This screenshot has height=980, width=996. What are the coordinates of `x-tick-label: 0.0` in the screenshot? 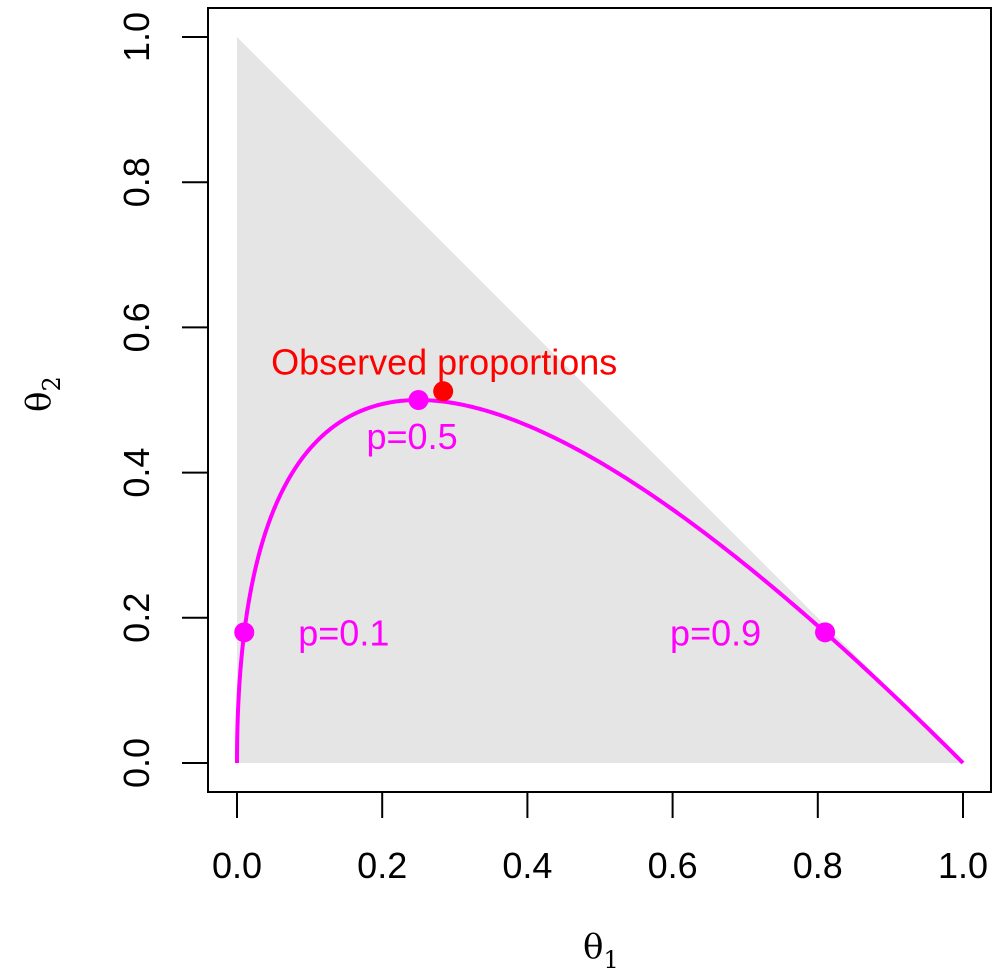 It's located at (237, 865).